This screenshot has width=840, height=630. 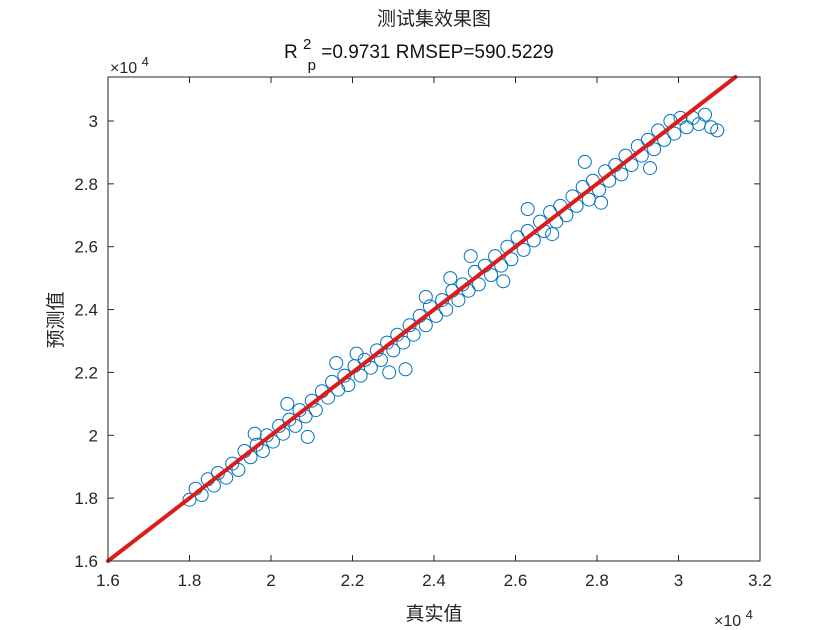 I want to click on y-tick-label: 2.2, so click(x=86, y=372).